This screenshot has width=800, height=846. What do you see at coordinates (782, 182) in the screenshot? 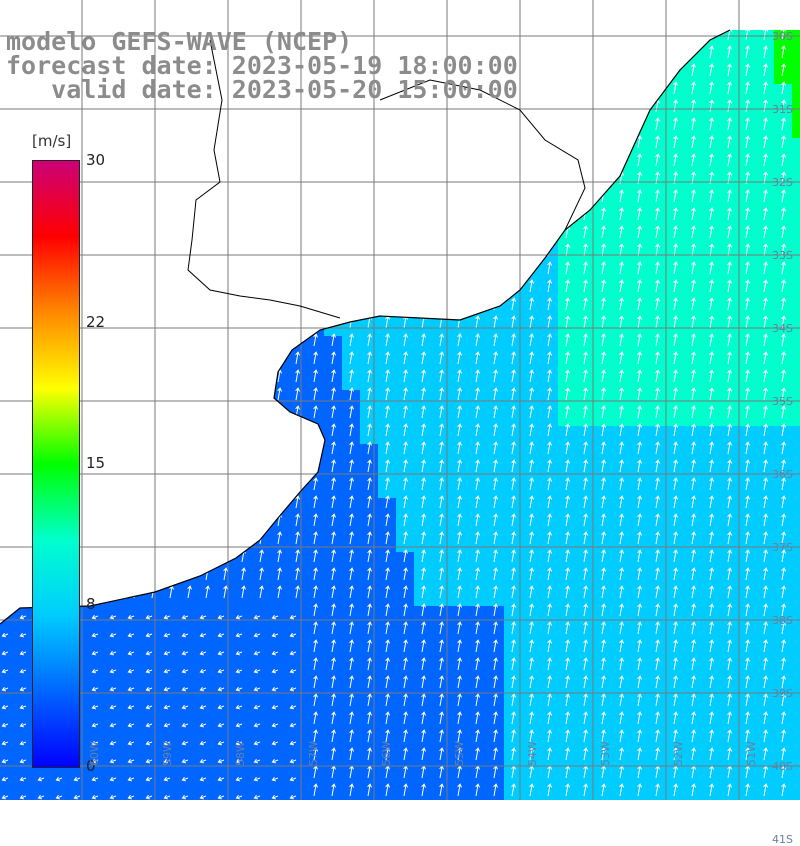
I see `lat-label: 32S` at bounding box center [782, 182].